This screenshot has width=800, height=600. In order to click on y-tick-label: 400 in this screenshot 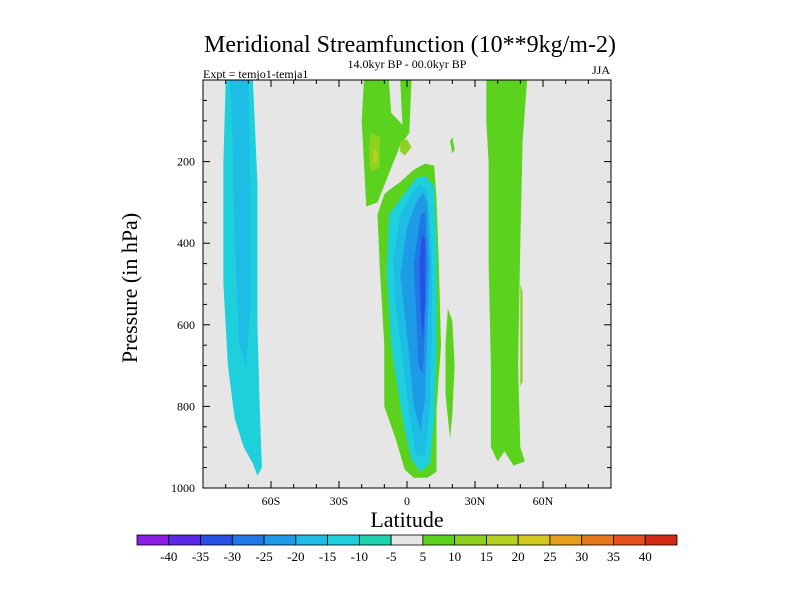, I will do `click(186, 243)`.